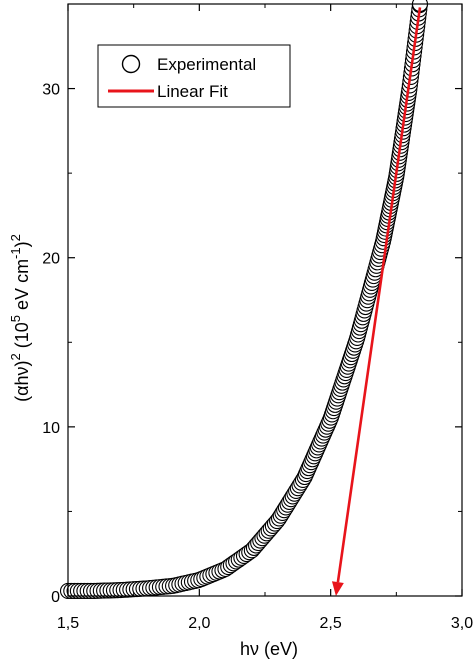 The height and width of the screenshot is (661, 474). I want to click on x-tick-label: 2,5, so click(331, 623).